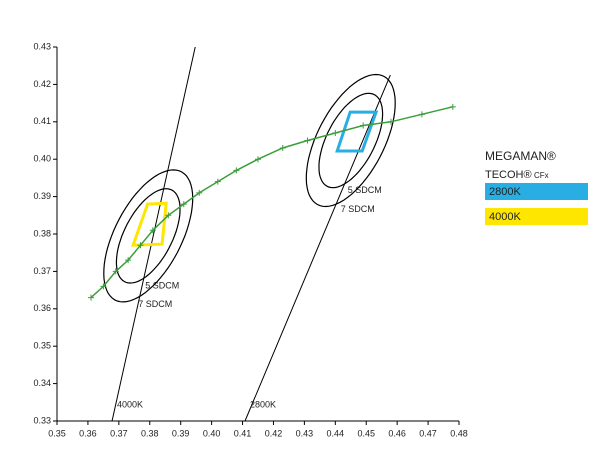  What do you see at coordinates (541, 175) in the screenshot?
I see `legend-subtitle-suffix: CFx` at bounding box center [541, 175].